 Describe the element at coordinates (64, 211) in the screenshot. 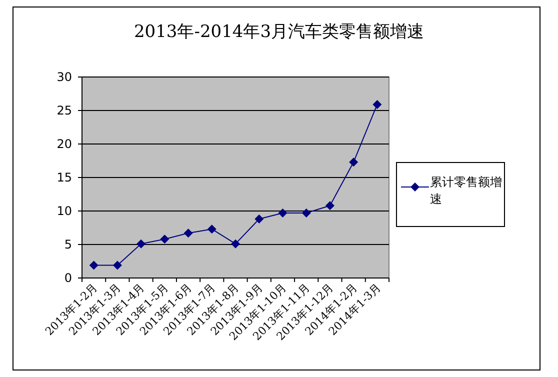

I see `y-tick-label: 10` at that location.